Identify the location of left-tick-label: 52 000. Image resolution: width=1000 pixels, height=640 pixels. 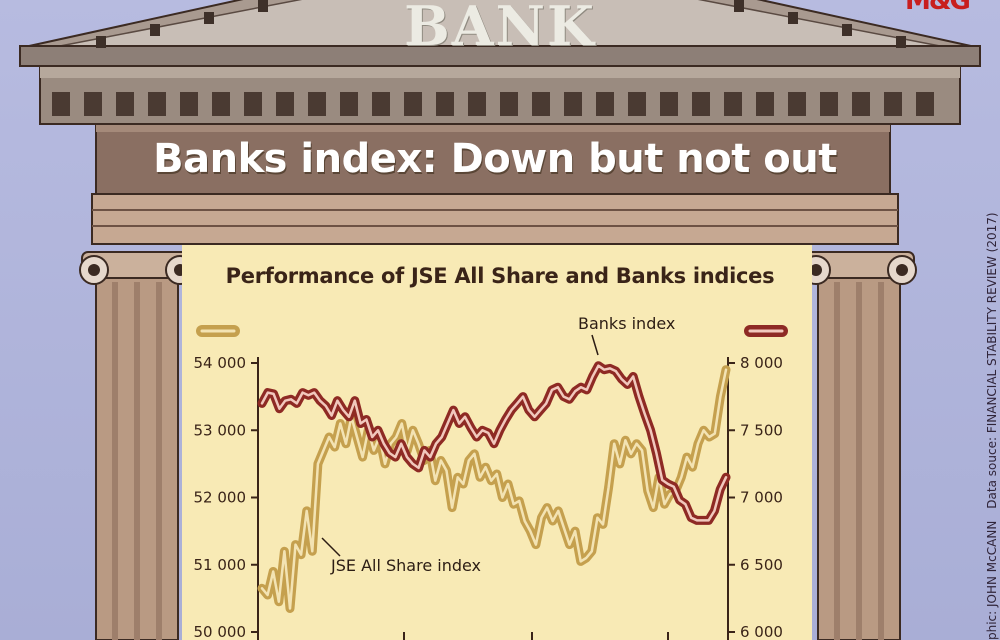
(220, 498).